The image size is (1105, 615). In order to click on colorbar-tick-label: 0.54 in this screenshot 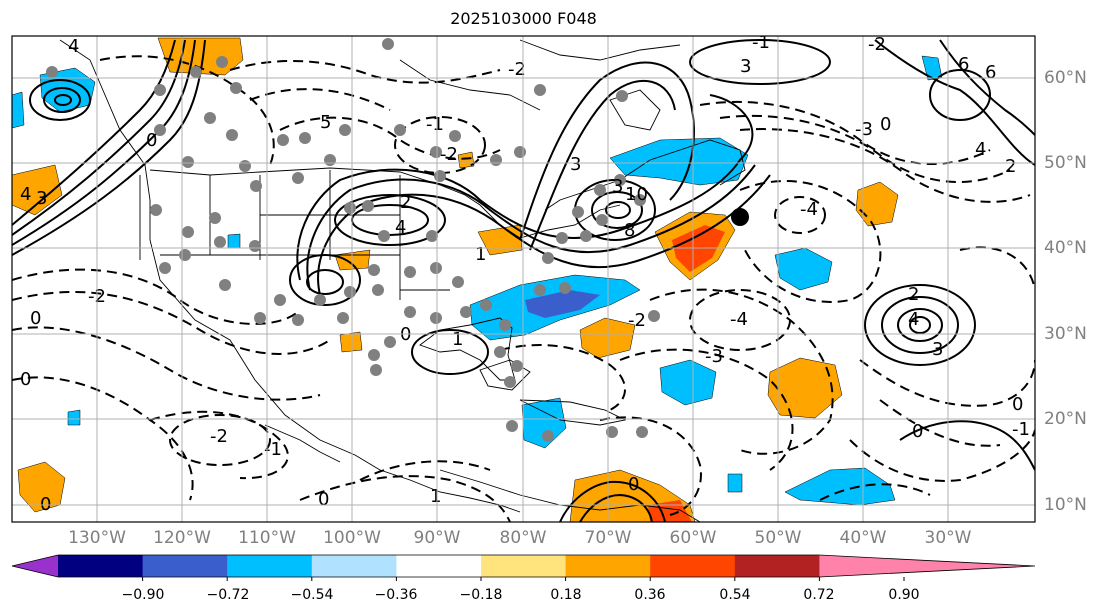, I will do `click(735, 595)`.